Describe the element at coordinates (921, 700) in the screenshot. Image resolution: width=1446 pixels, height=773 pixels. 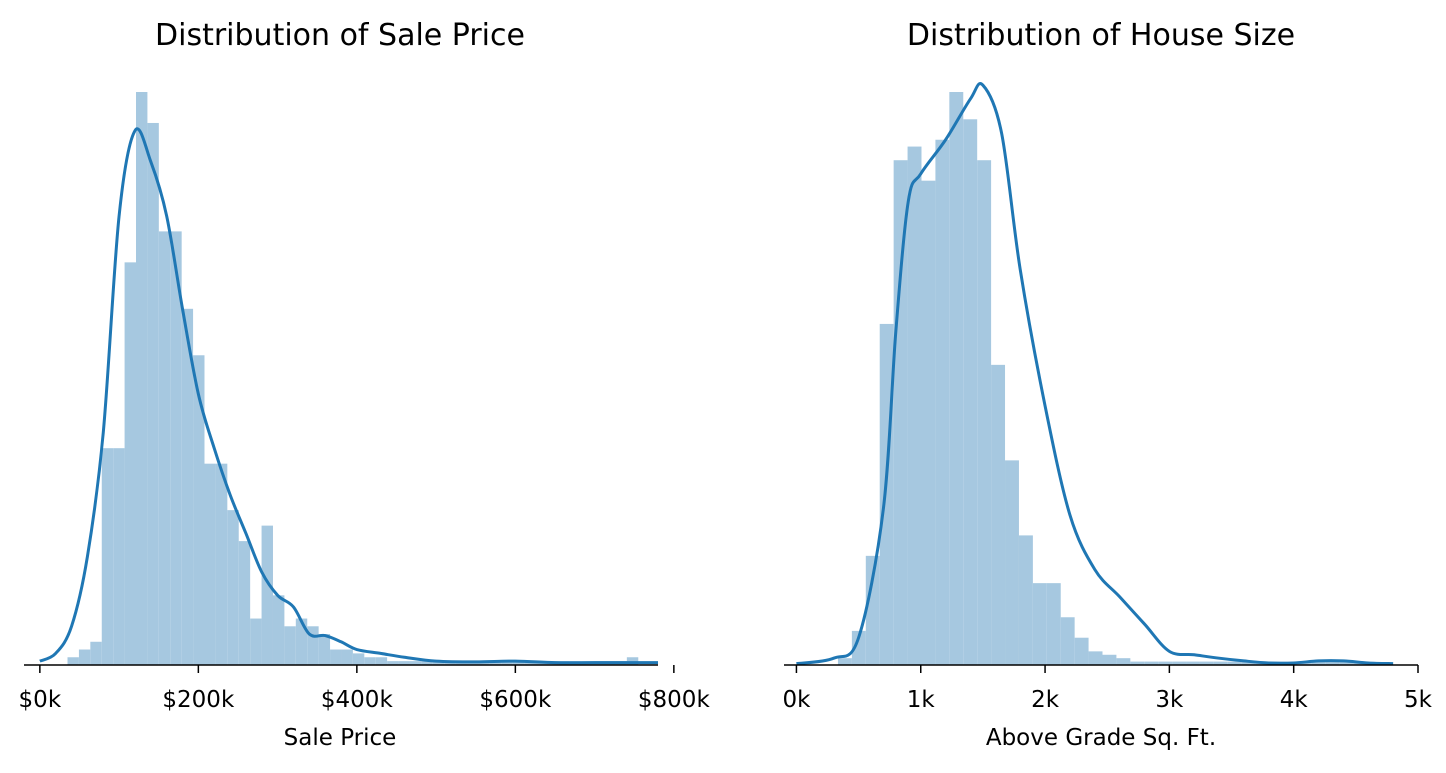
I see `x-tick-label: 1k` at that location.